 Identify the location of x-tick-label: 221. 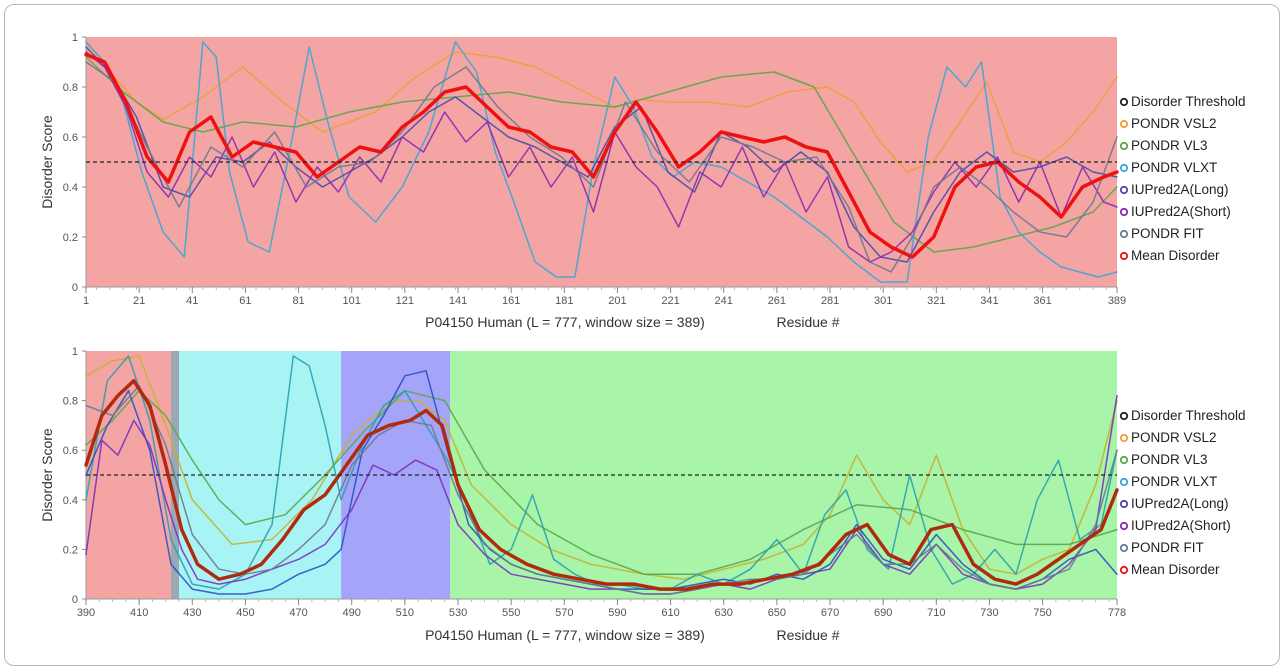
(670, 301).